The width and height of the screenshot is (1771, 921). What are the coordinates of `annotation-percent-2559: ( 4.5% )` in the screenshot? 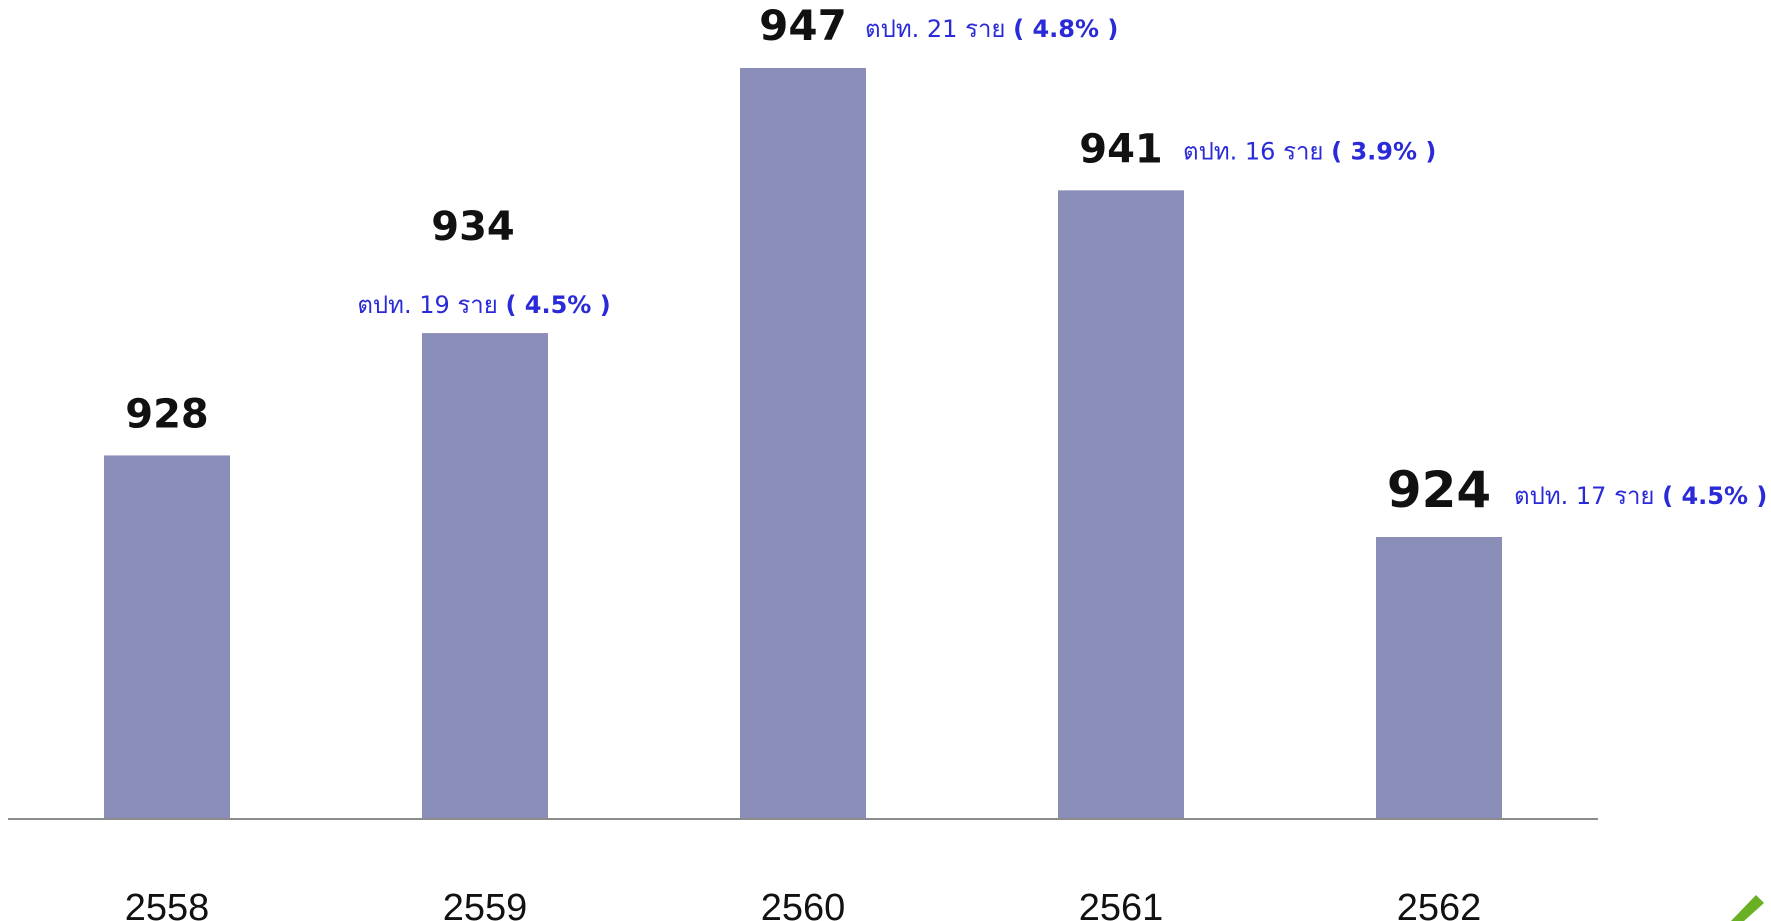 It's located at (557, 305).